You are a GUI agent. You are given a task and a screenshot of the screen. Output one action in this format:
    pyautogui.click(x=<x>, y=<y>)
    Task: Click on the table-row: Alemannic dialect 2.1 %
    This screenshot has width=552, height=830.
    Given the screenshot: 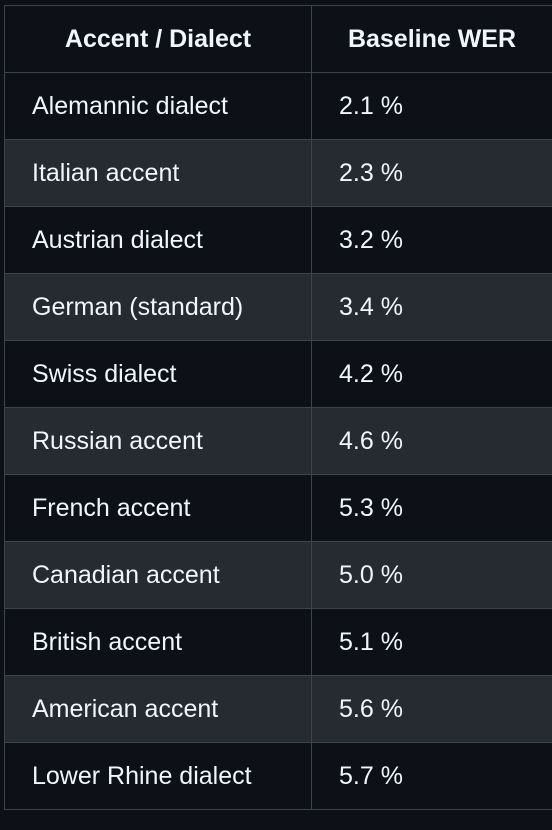 What is the action you would take?
    pyautogui.click(x=278, y=106)
    